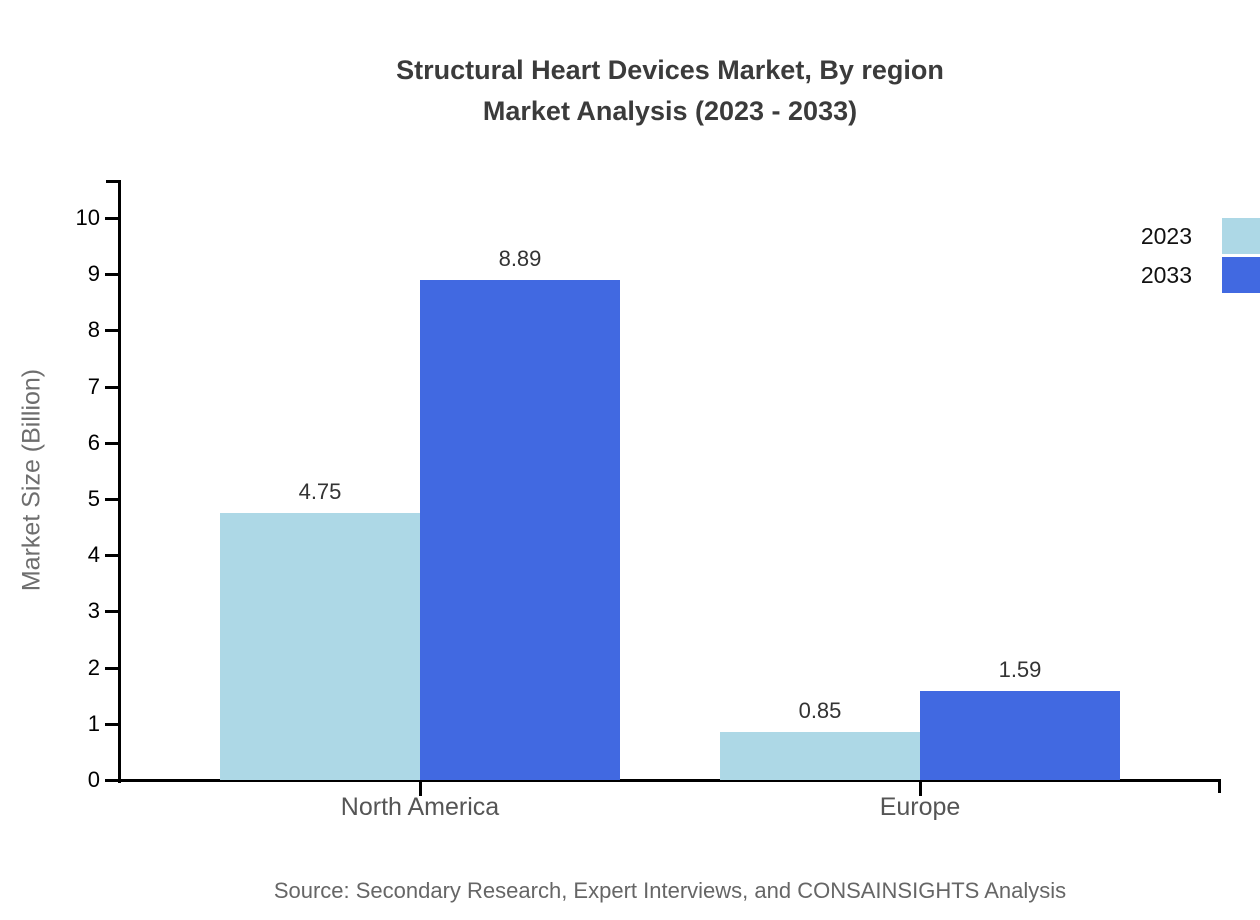 Image resolution: width=1260 pixels, height=920 pixels. What do you see at coordinates (820, 711) in the screenshot?
I see `bar-value-label: 0.85` at bounding box center [820, 711].